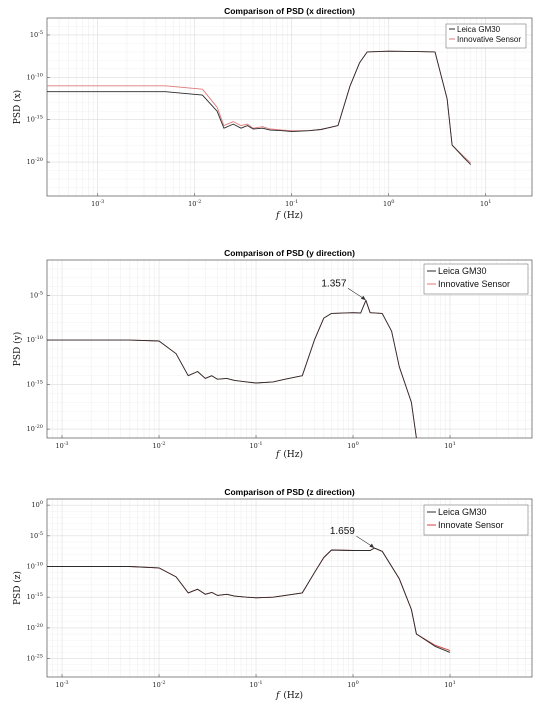 The width and height of the screenshot is (550, 715). Describe the element at coordinates (471, 525) in the screenshot. I see `legend-entry: Innovate Sensor` at that location.